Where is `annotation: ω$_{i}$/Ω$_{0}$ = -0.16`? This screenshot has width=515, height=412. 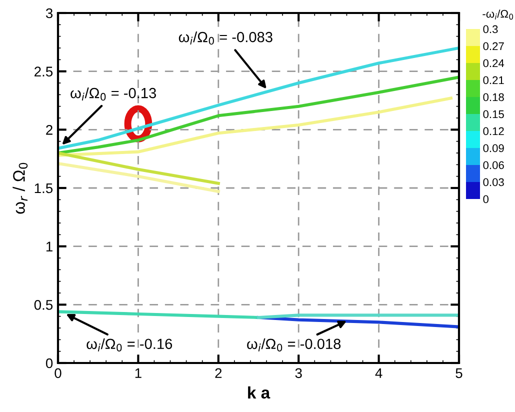 annotation: ω$_{i}$/Ω$_{0}$ = -0.16 is located at coordinates (129, 345).